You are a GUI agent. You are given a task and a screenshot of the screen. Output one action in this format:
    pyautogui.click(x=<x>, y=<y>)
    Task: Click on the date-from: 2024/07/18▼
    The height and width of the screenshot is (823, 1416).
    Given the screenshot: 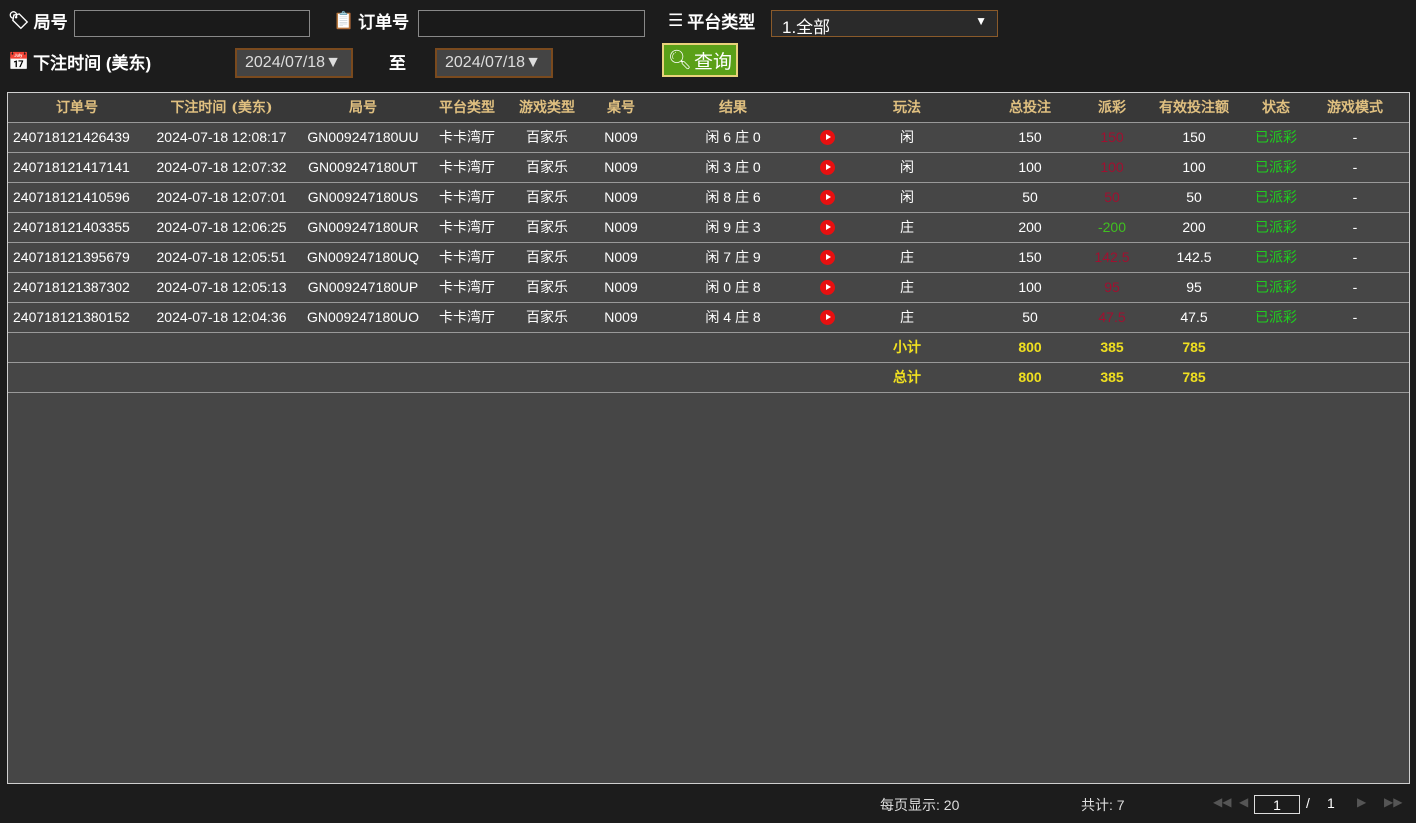 What is the action you would take?
    pyautogui.click(x=294, y=63)
    